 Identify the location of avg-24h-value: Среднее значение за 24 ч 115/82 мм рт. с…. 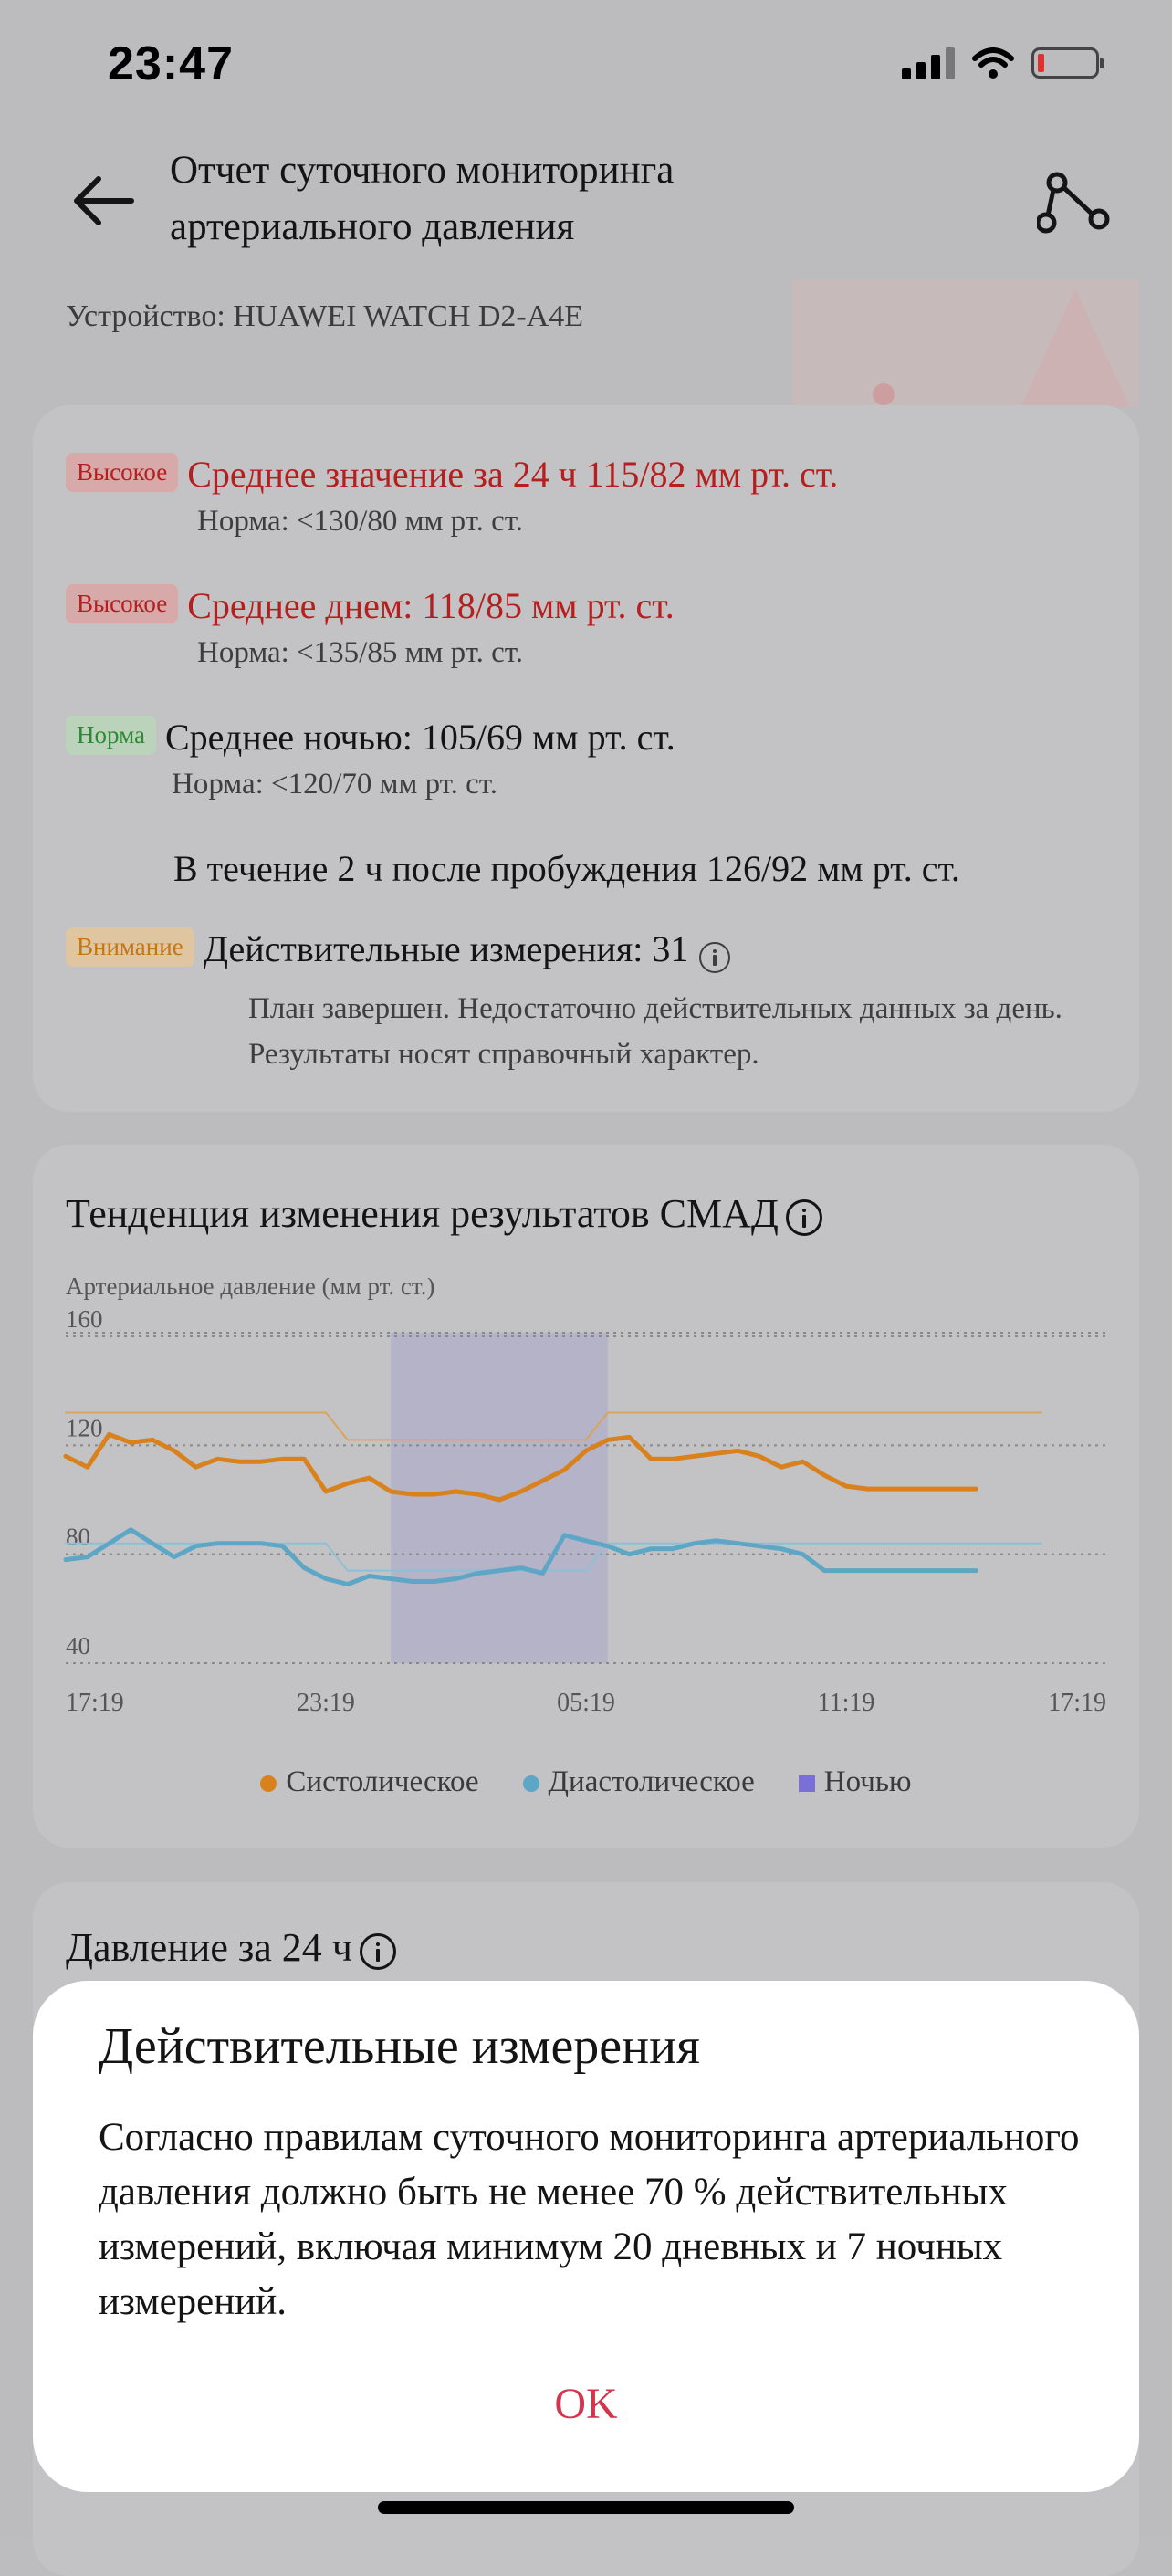
(513, 475).